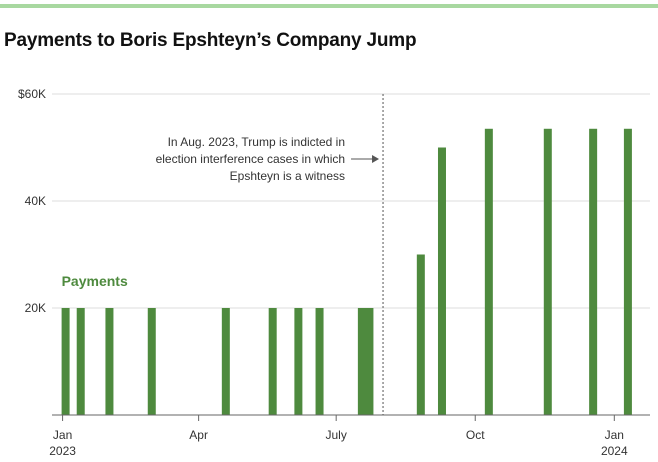  What do you see at coordinates (475, 435) in the screenshot?
I see `x-tick-label: Oct` at bounding box center [475, 435].